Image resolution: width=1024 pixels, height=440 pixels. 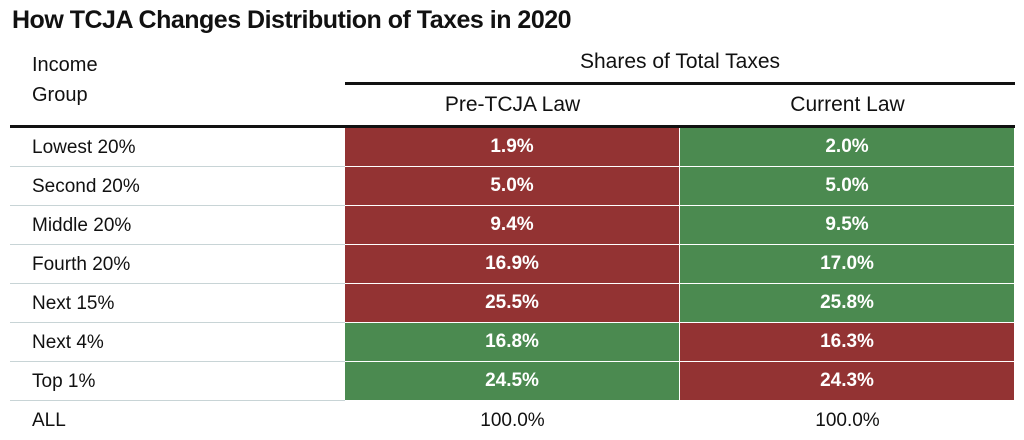 What do you see at coordinates (81, 264) in the screenshot?
I see `row-label: Fourth 20%` at bounding box center [81, 264].